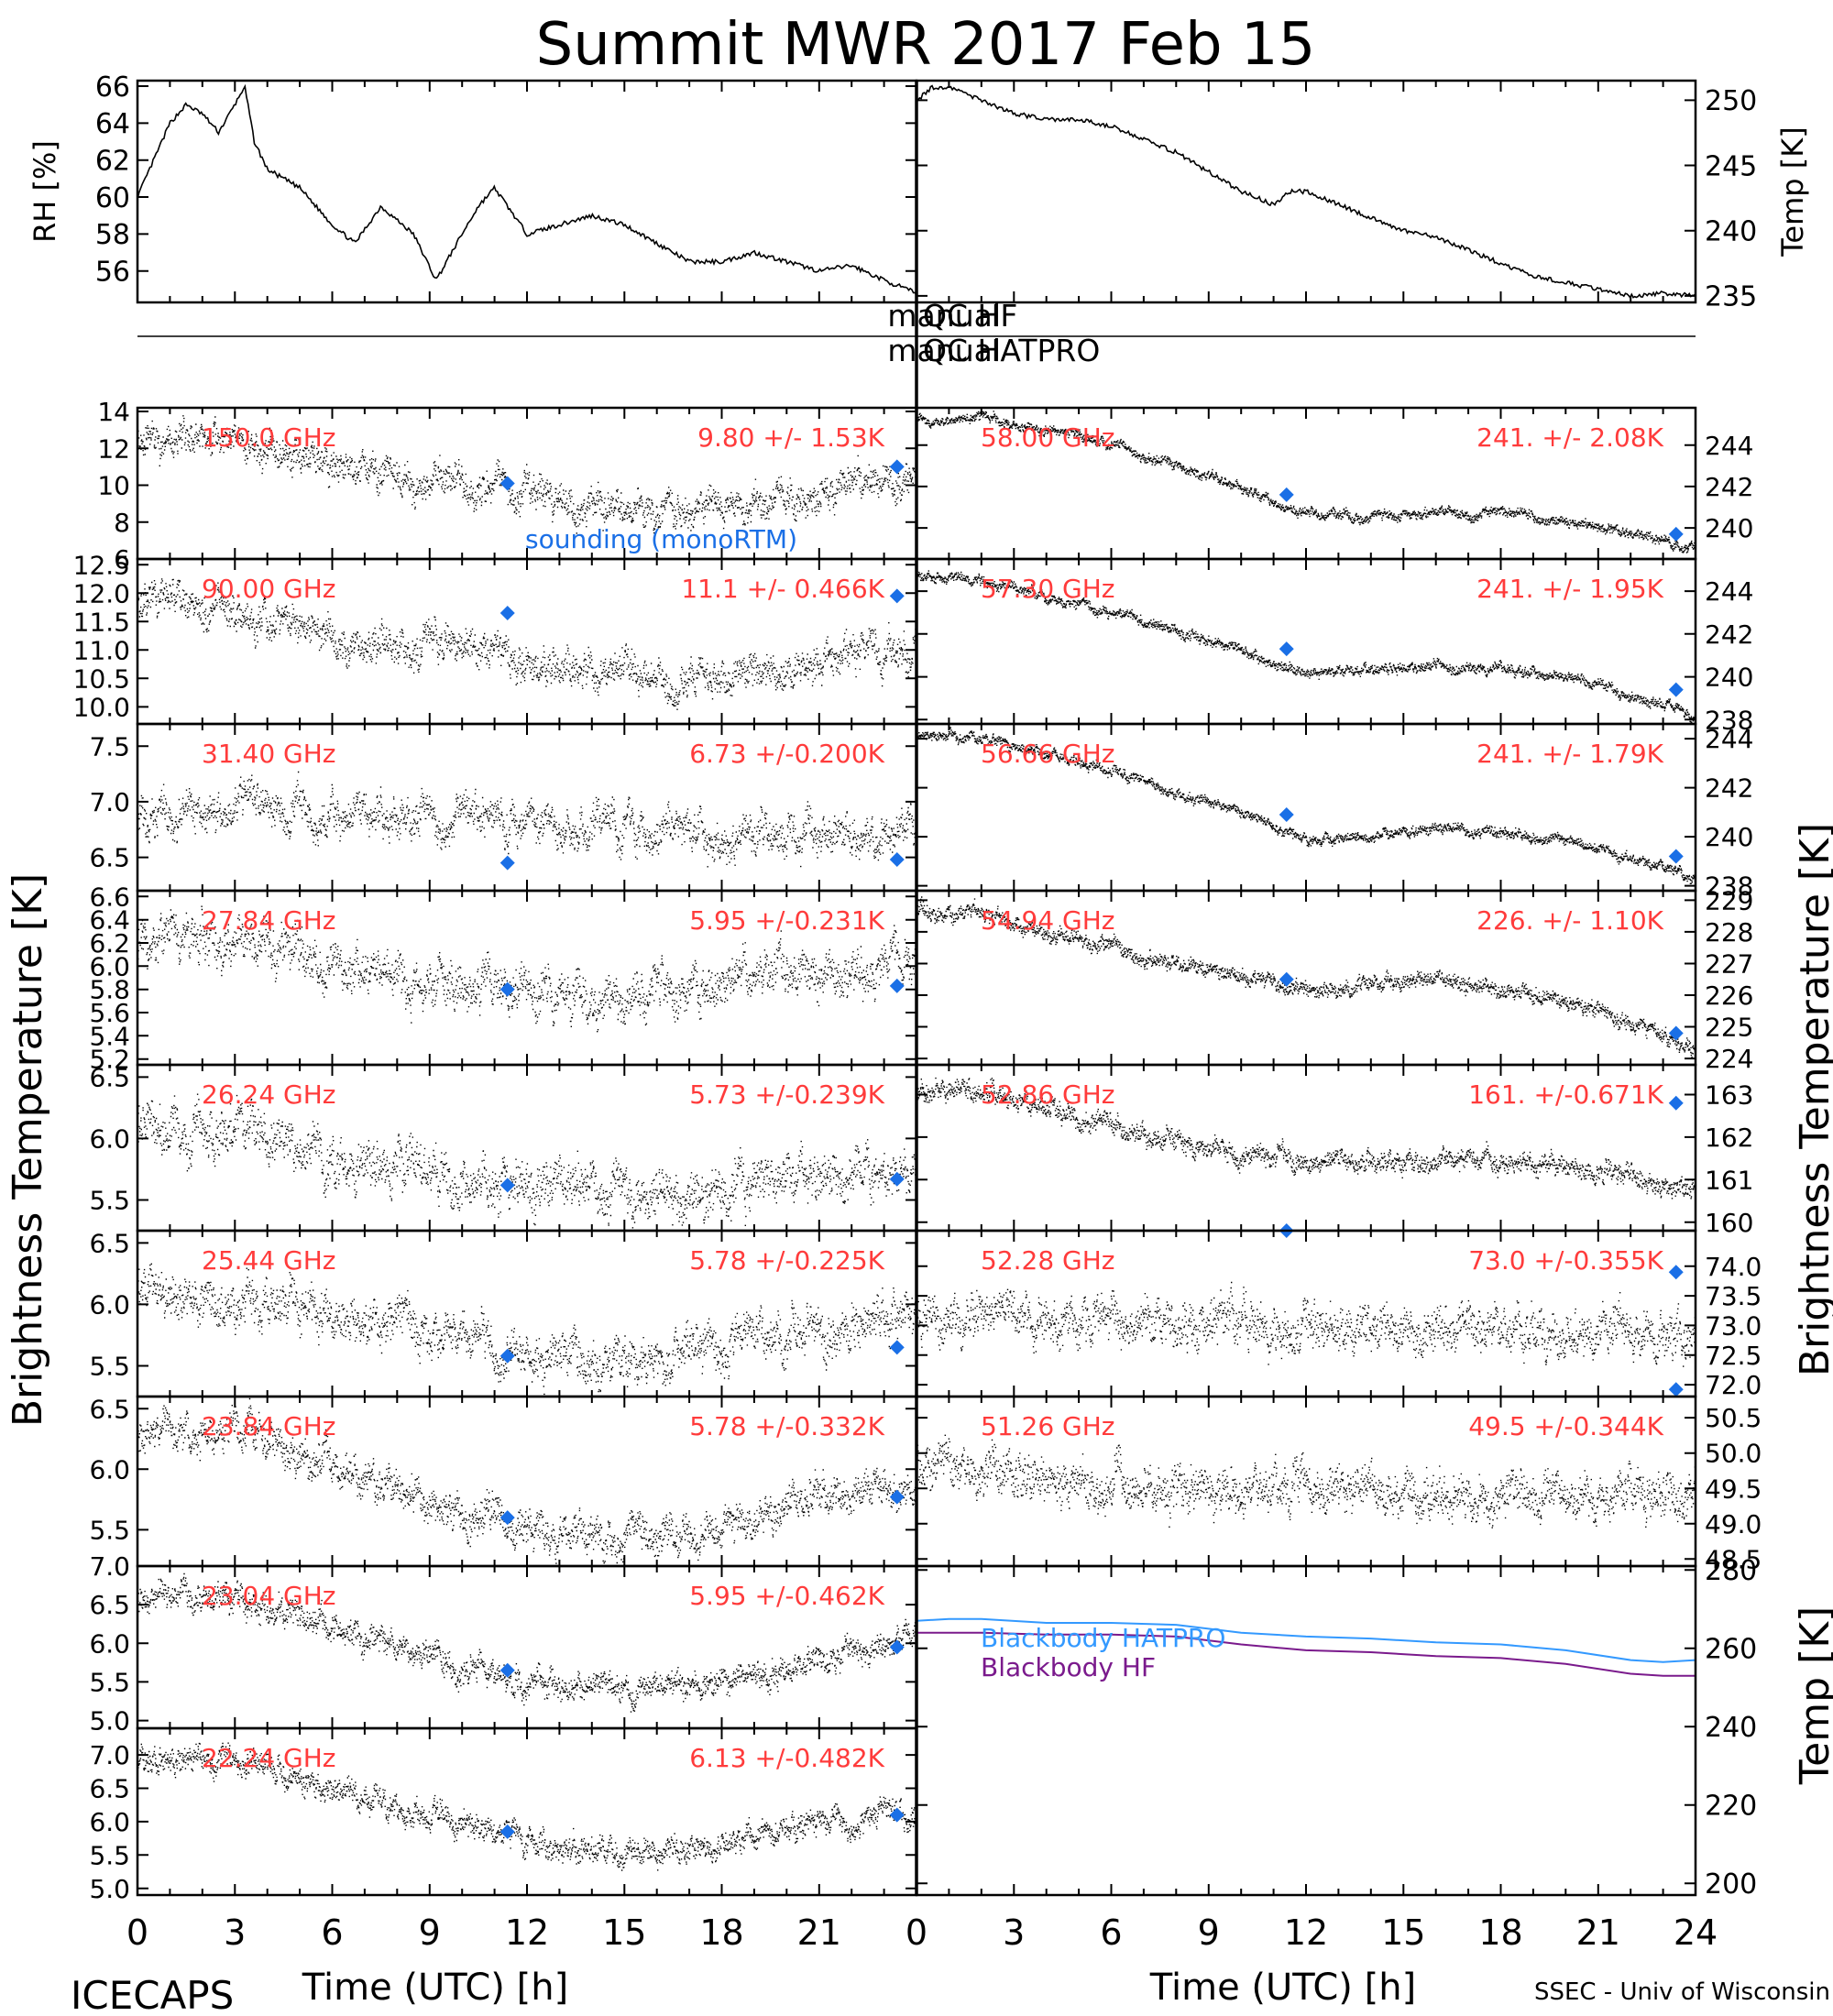  What do you see at coordinates (435, 1988) in the screenshot?
I see `xlabel-left: Time (UTC) [h]` at bounding box center [435, 1988].